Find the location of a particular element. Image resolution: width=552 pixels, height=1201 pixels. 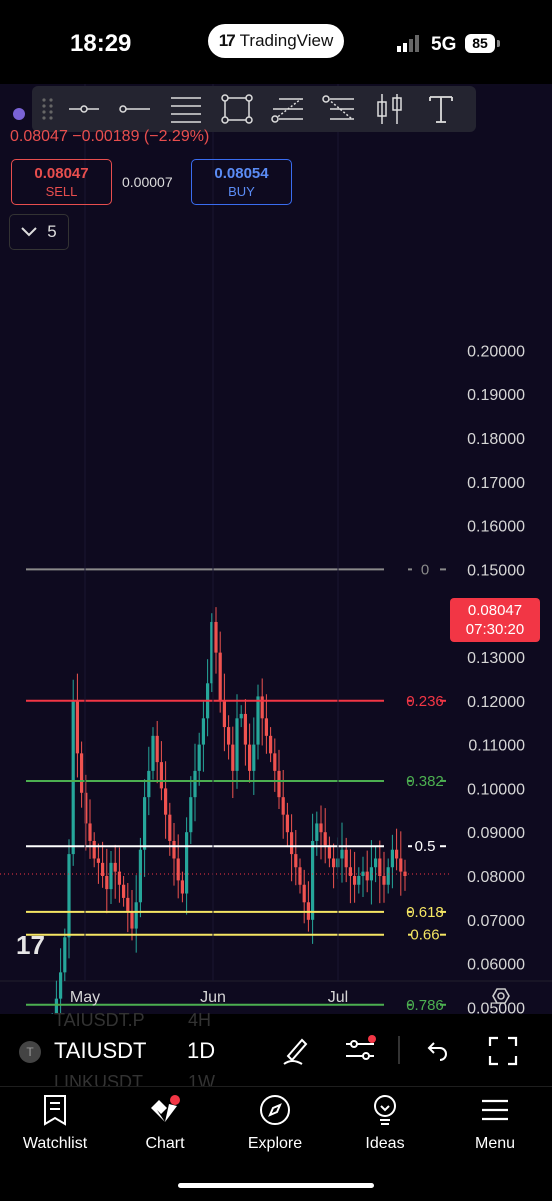

text-tool is located at coordinates (440, 109).